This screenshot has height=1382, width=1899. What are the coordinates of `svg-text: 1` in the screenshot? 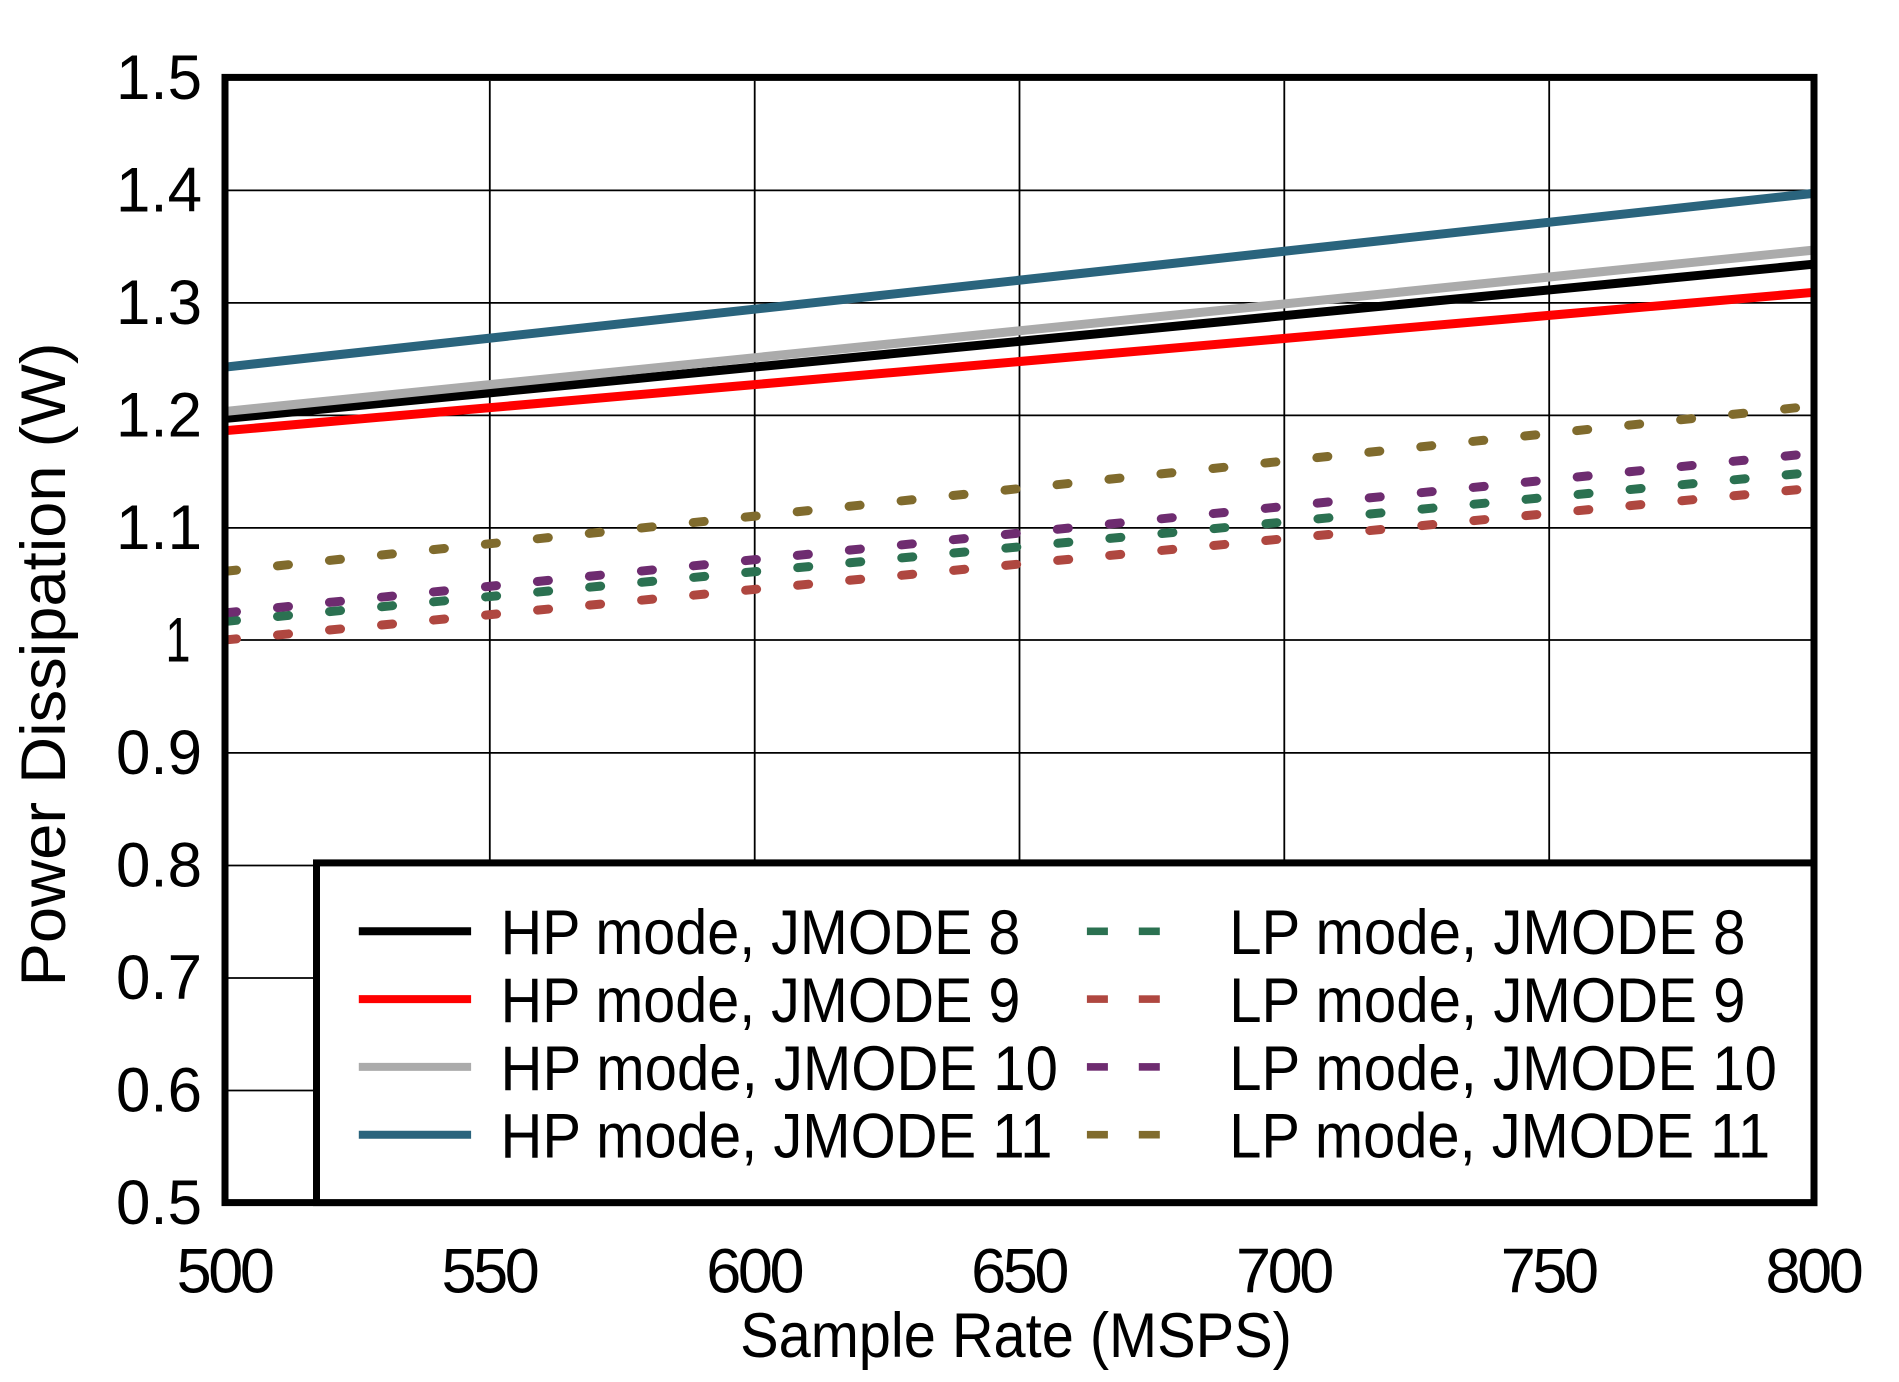 It's located at (178, 641).